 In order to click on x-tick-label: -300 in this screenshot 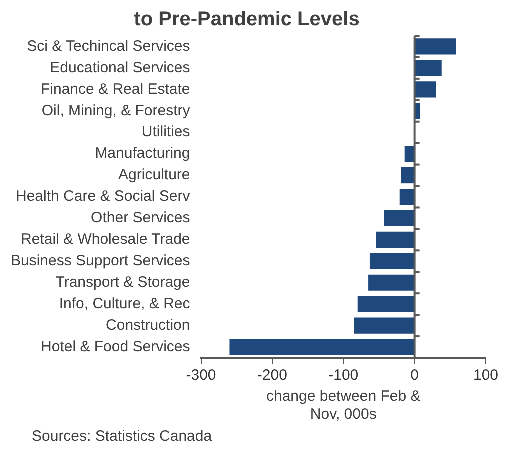, I will do `click(201, 375)`.